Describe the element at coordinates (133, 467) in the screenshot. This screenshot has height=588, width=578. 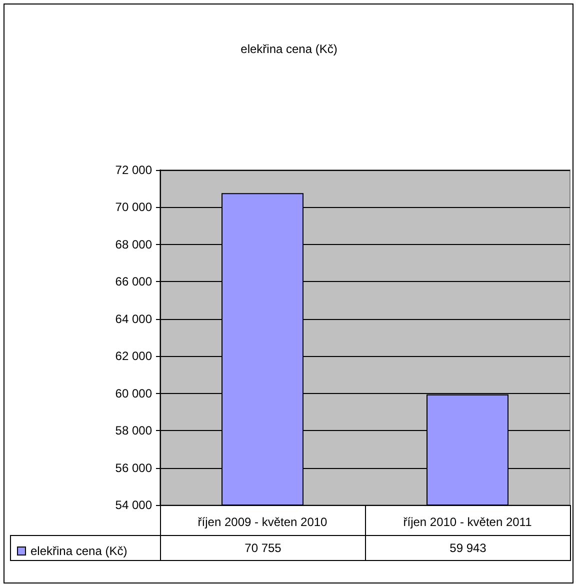
I see `y-tick-label: 56 000` at that location.